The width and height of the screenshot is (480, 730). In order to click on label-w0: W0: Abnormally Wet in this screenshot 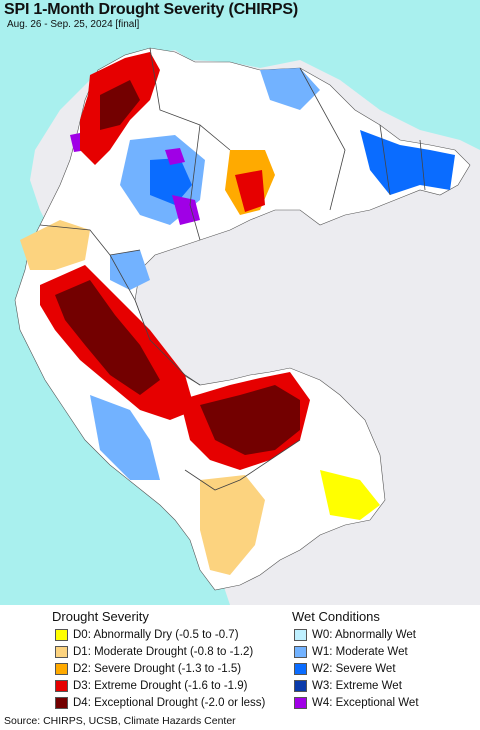, I will do `click(364, 634)`.